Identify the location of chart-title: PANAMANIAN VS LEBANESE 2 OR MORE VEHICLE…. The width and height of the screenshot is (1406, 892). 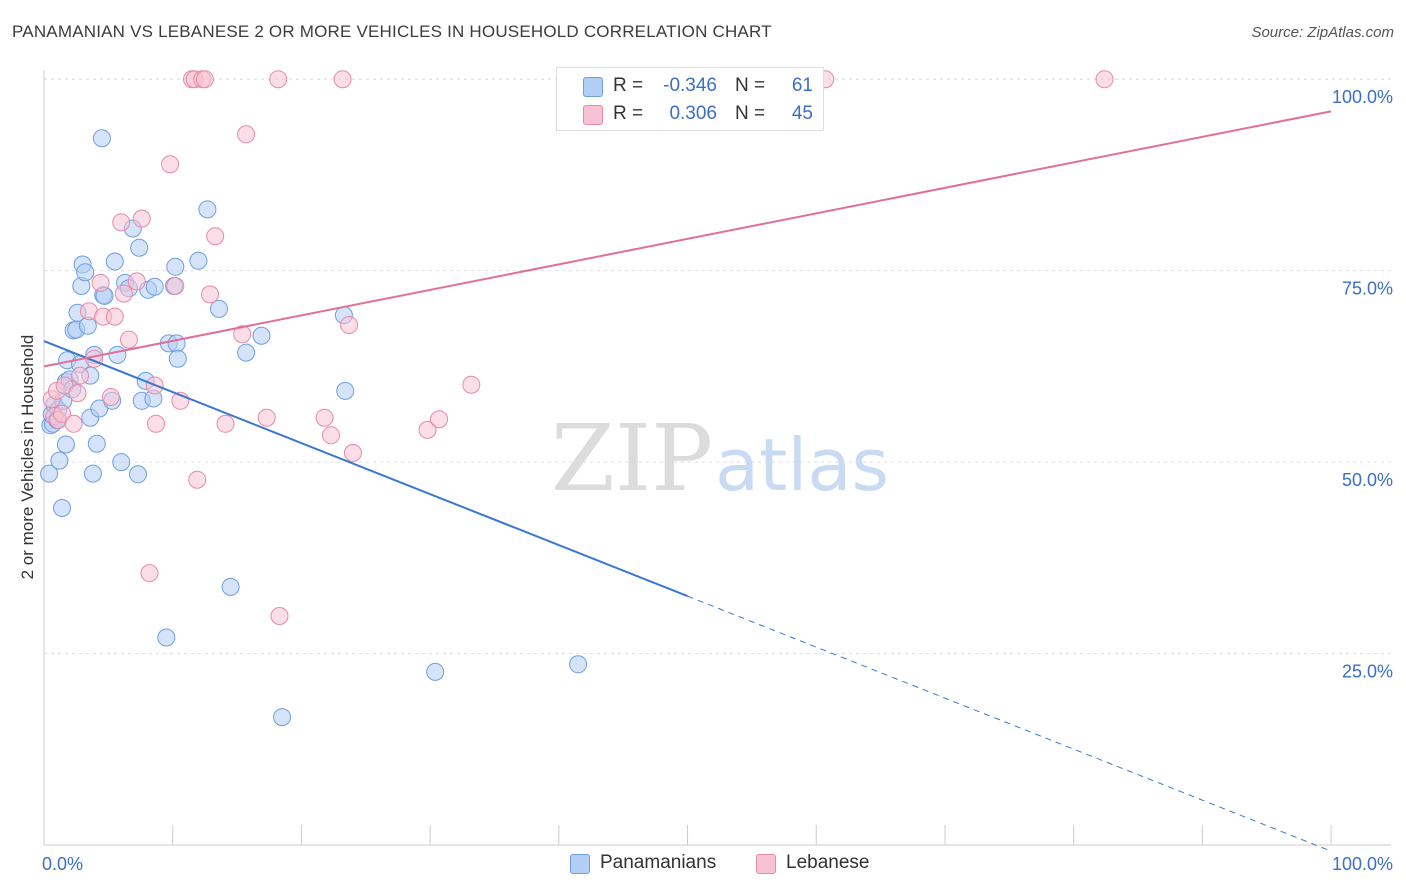
(392, 31).